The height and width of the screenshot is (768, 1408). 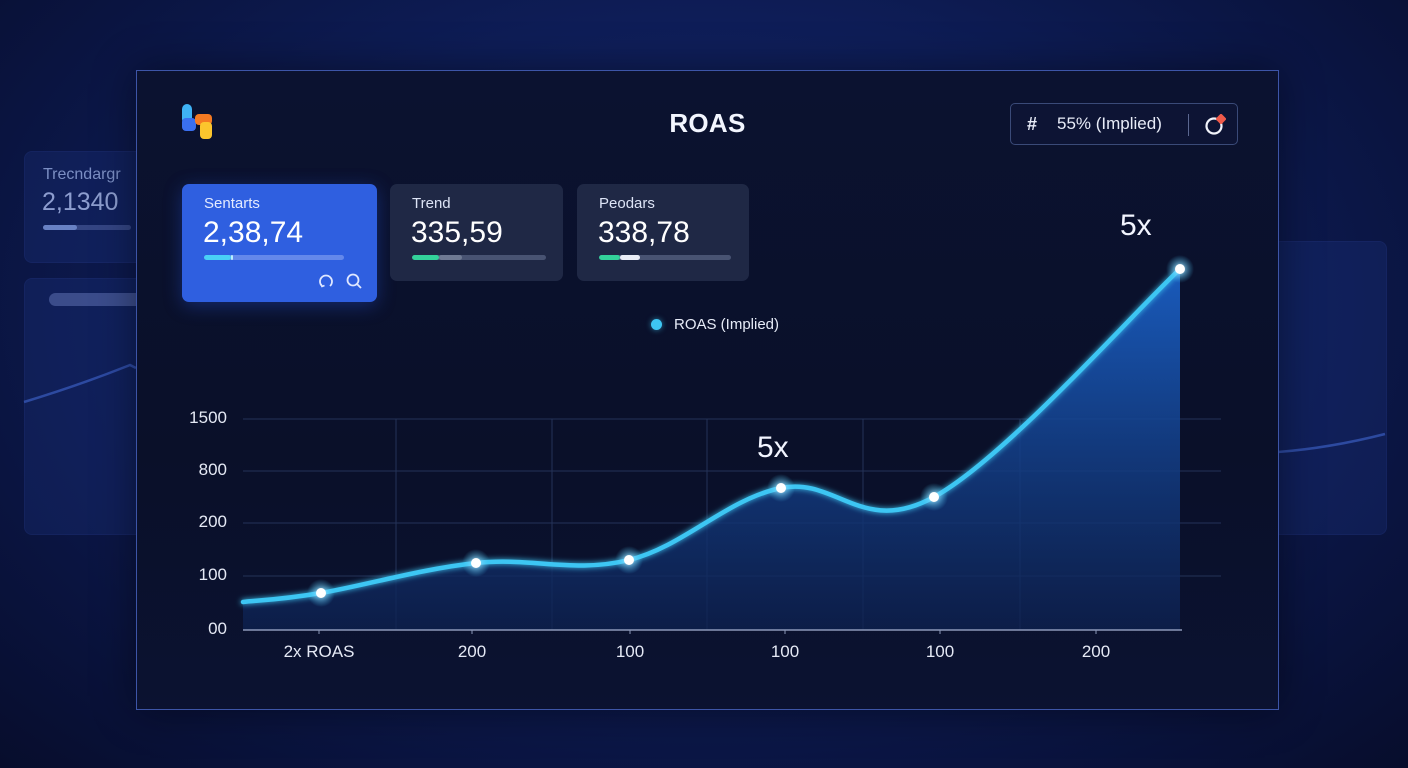 What do you see at coordinates (319, 651) in the screenshot?
I see `x-axis-label: 2x ROAS` at bounding box center [319, 651].